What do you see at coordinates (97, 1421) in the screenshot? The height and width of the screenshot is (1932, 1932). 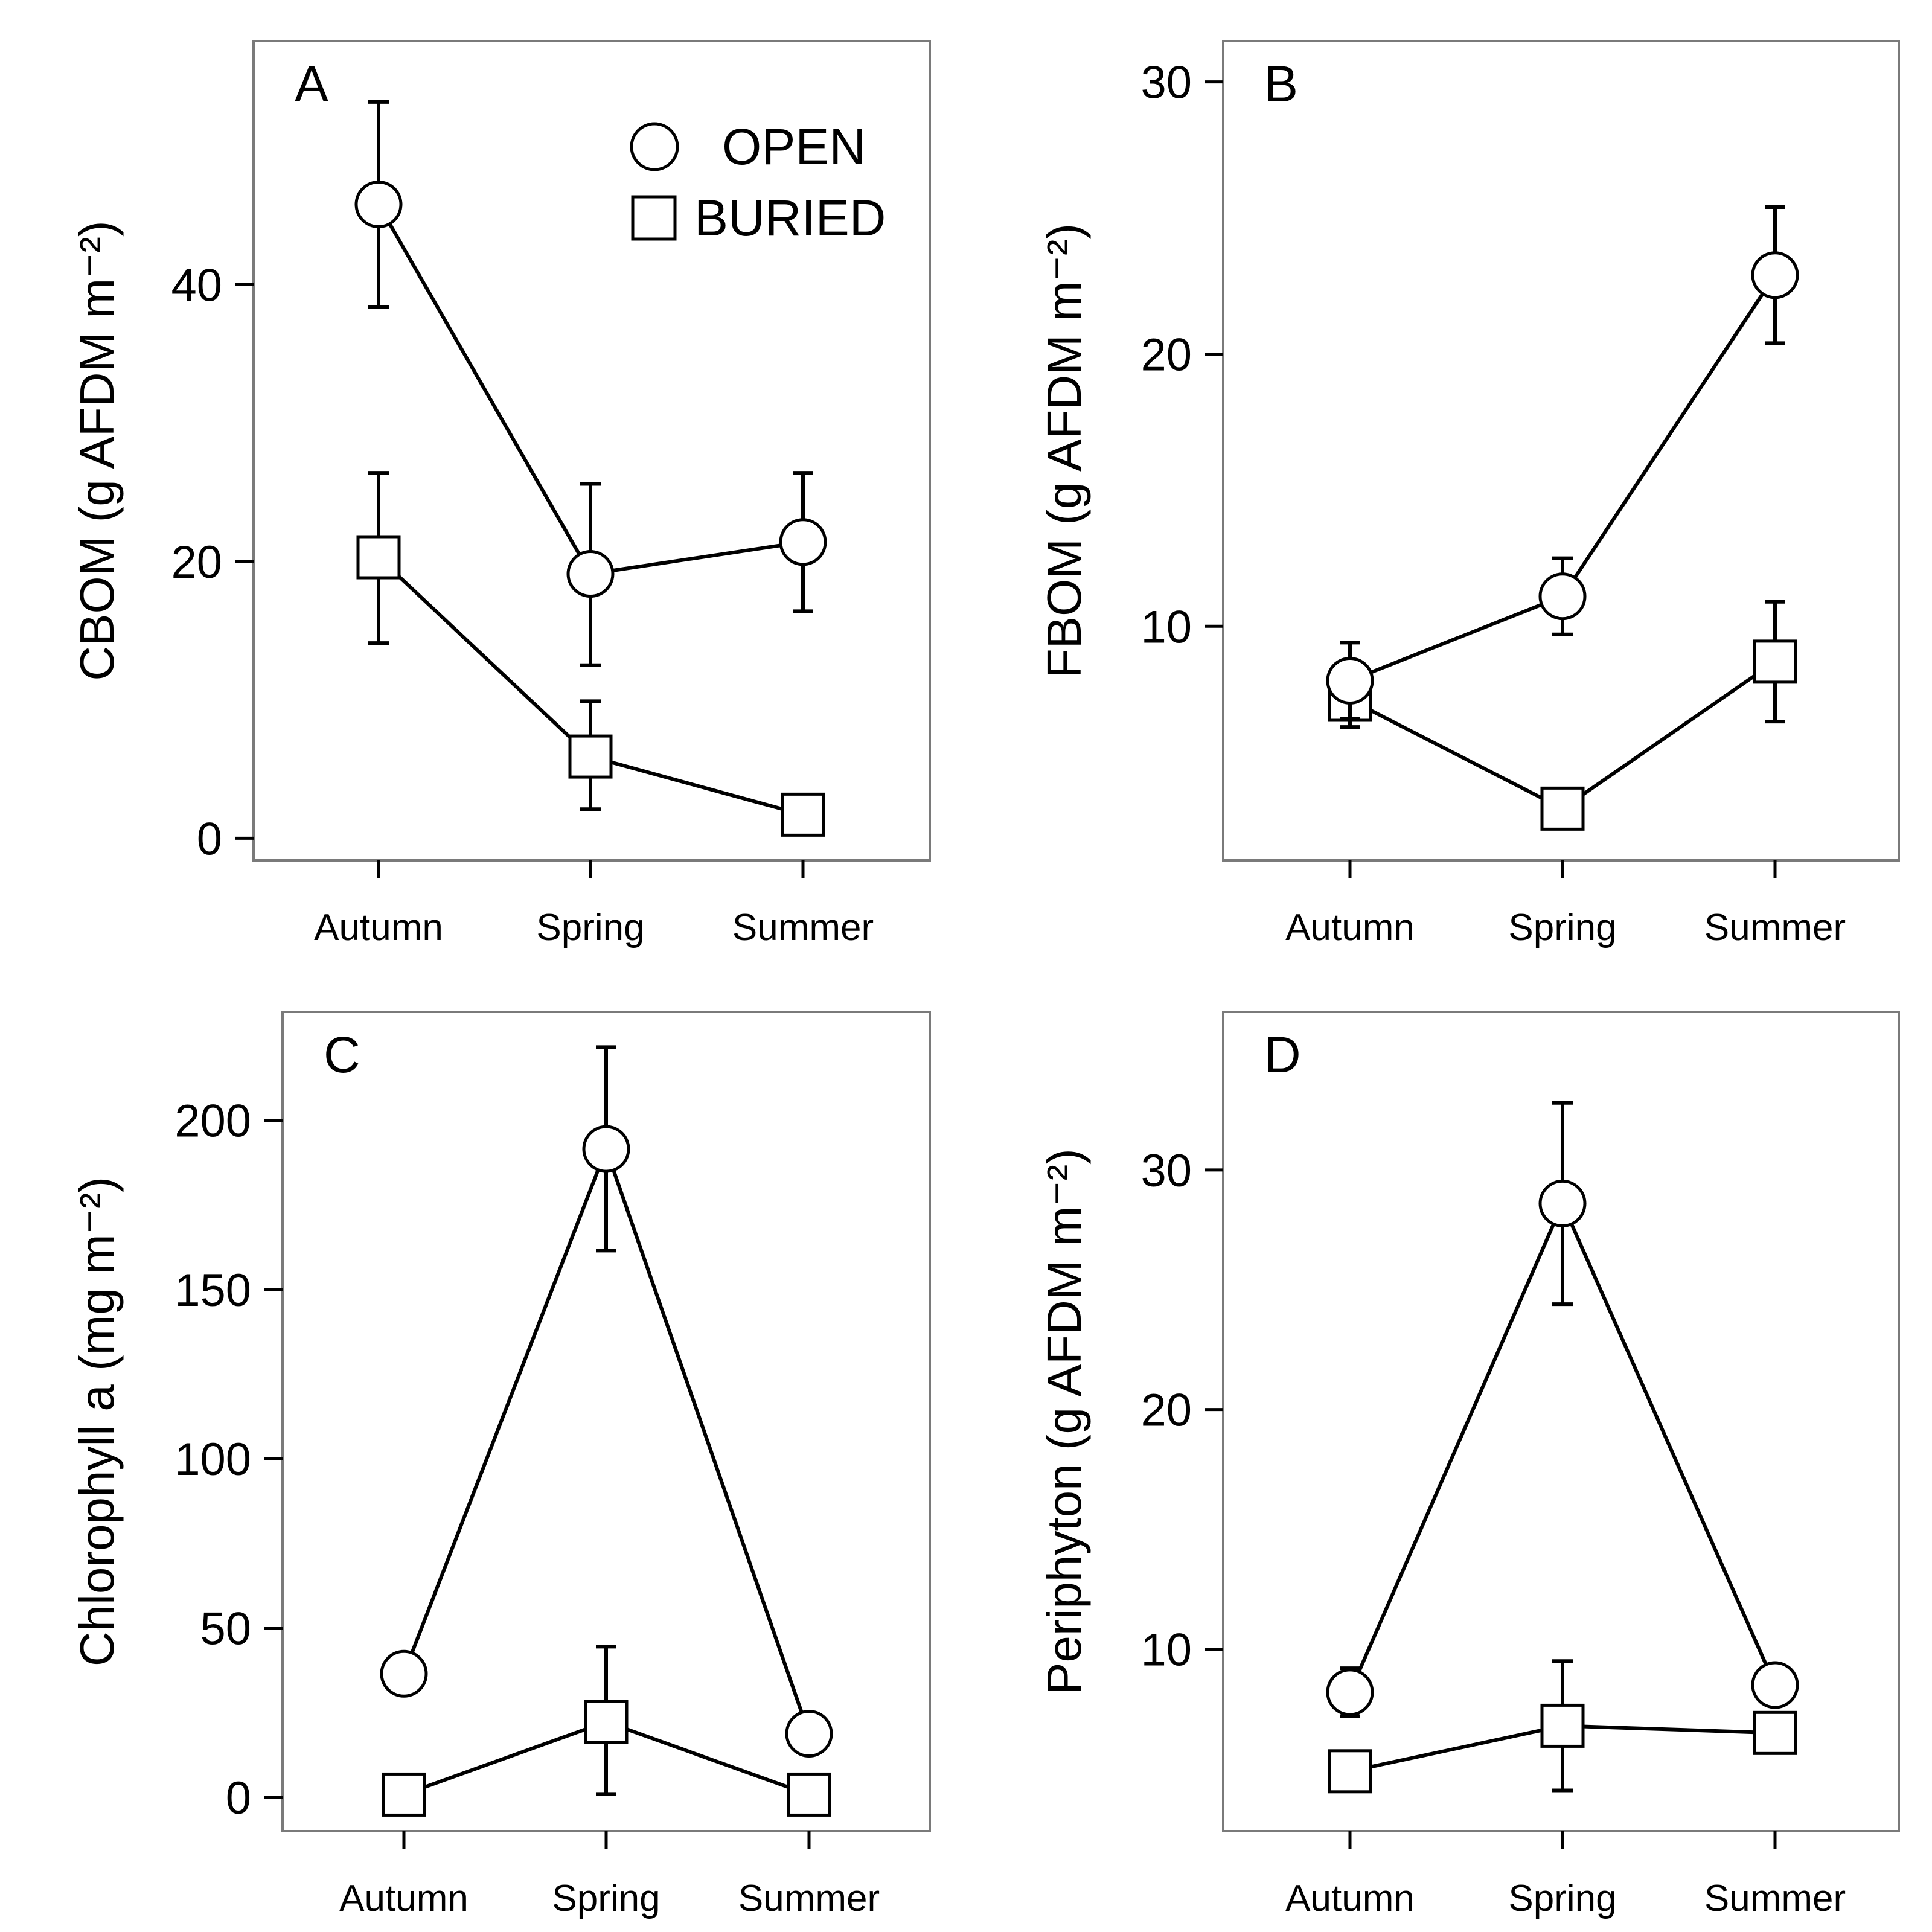 I see `y-axis-title: Chlorophyll a (mg m⁻²)` at bounding box center [97, 1421].